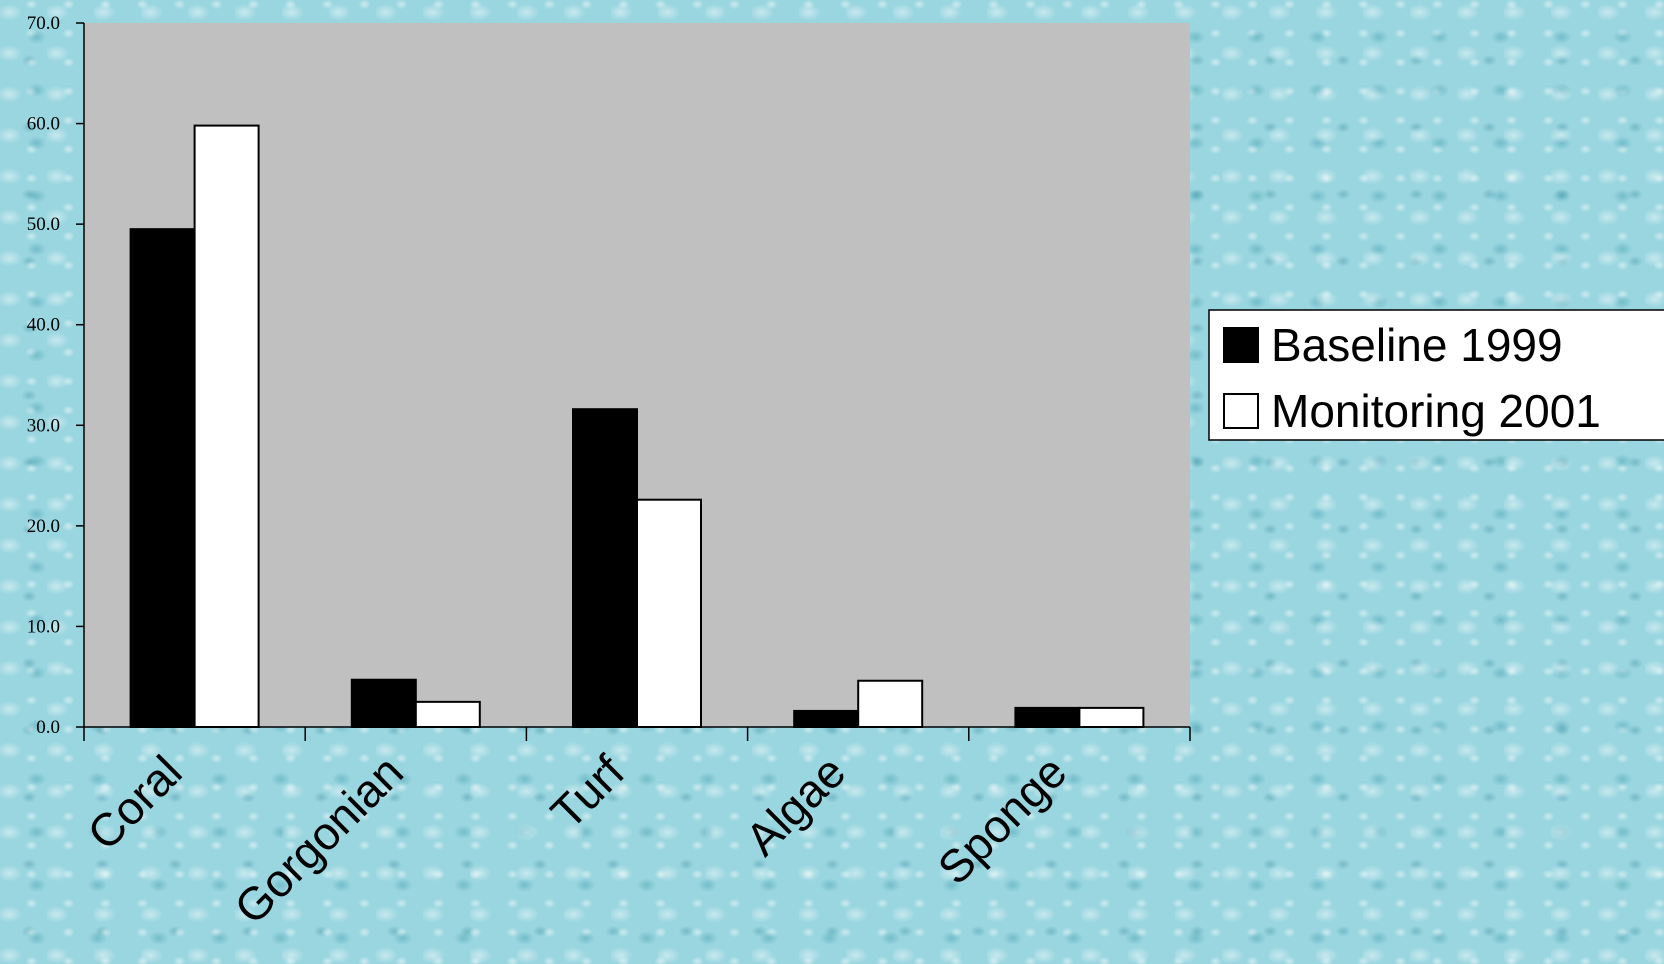 Image resolution: width=1664 pixels, height=964 pixels. What do you see at coordinates (588, 792) in the screenshot?
I see `x-tick-label-turf: Turf` at bounding box center [588, 792].